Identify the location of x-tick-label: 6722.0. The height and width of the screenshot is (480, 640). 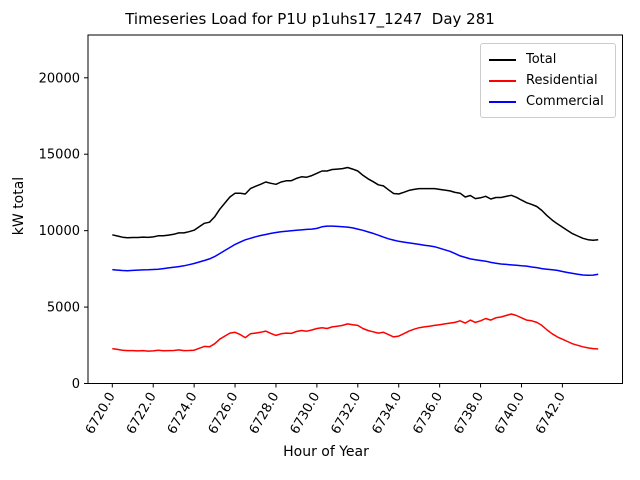
(142, 413).